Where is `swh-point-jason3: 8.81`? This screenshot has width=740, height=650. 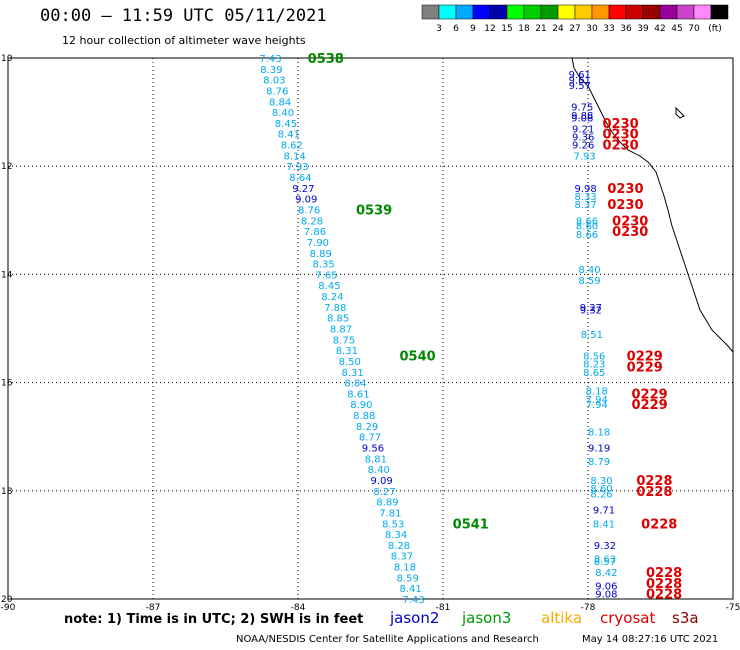
swh-point-jason3: 8.81 is located at coordinates (376, 459).